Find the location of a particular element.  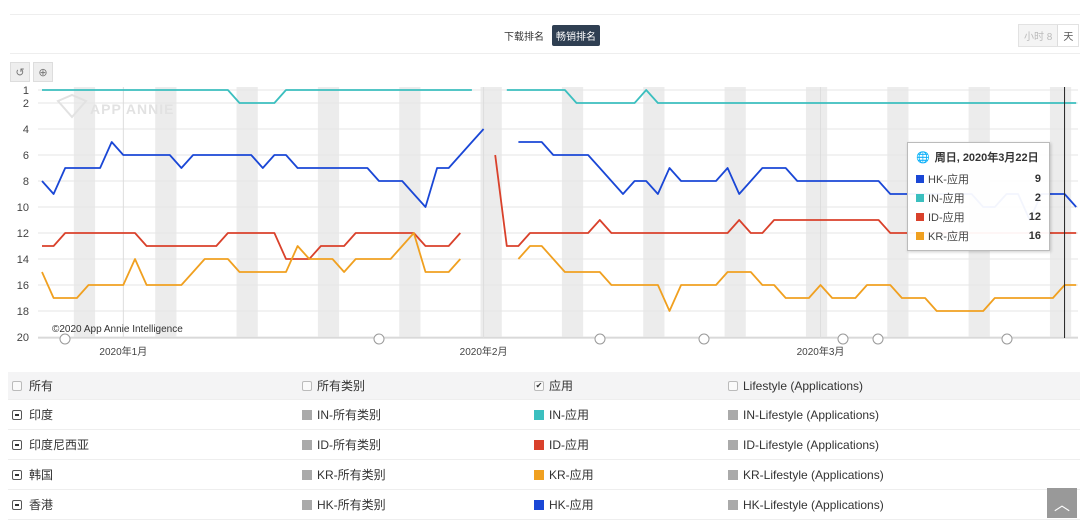

y-tick-label: 6 is located at coordinates (26, 156).